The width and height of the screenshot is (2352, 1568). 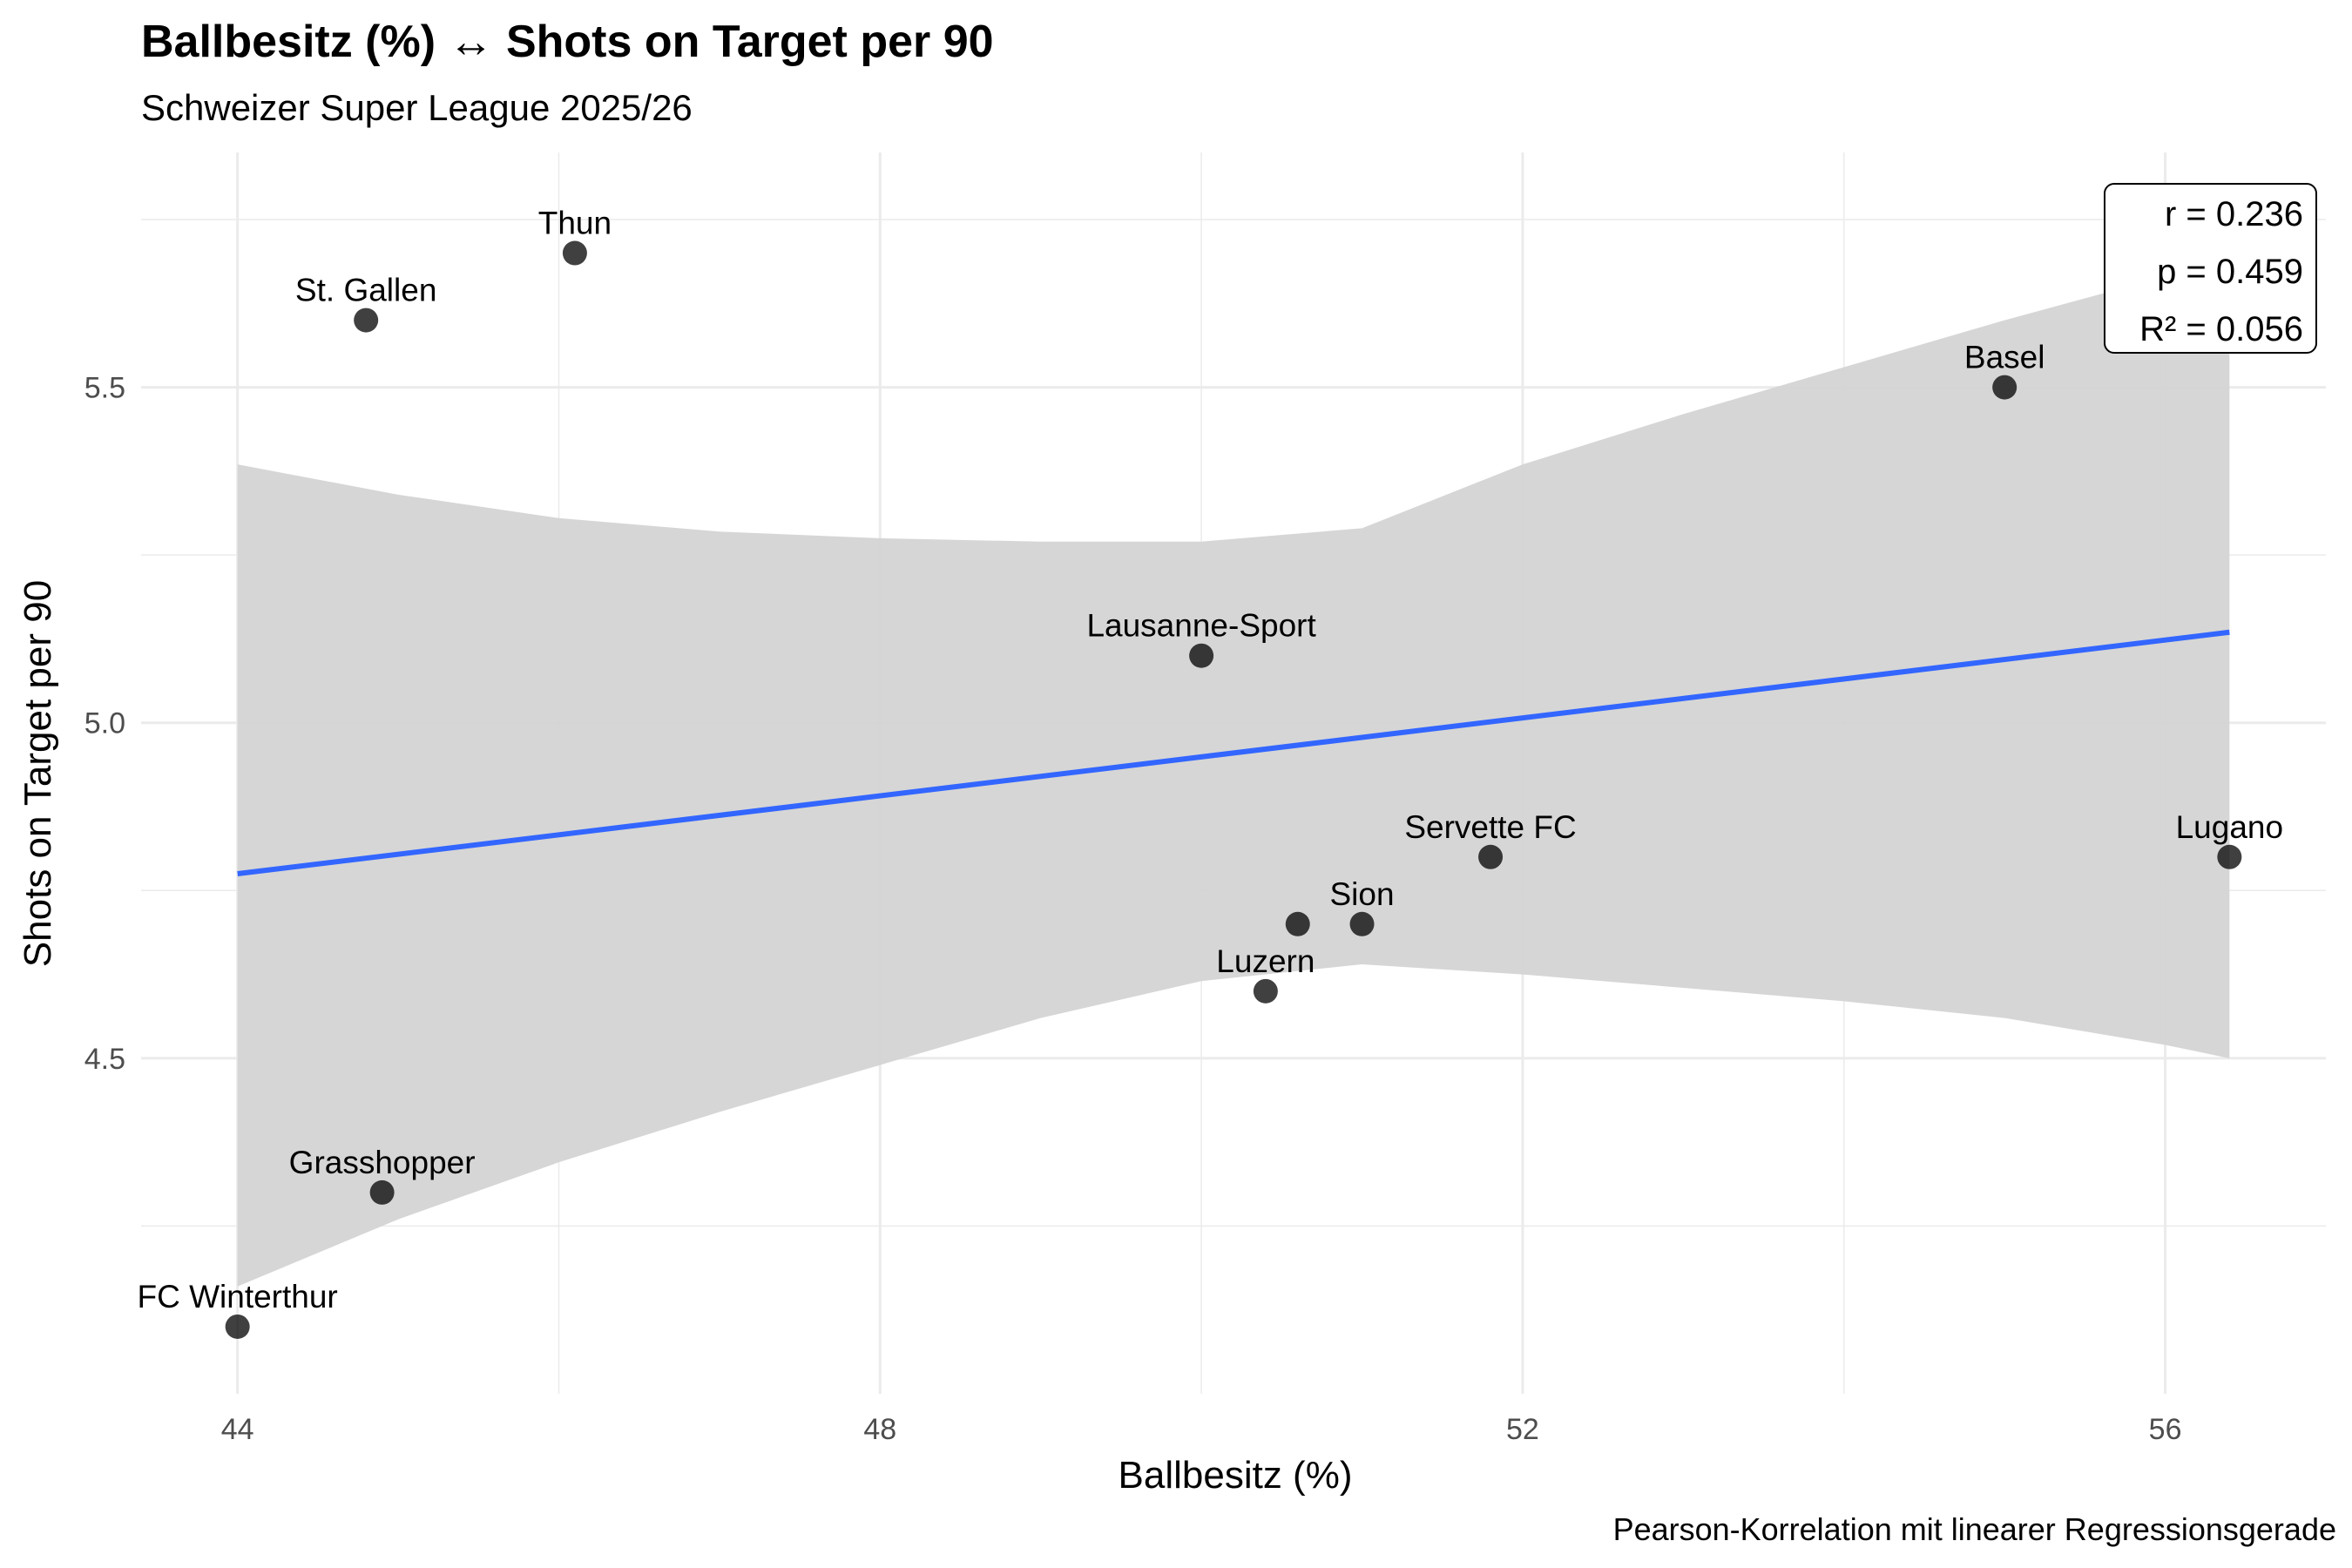 I want to click on point-label: Sion, so click(x=1361, y=894).